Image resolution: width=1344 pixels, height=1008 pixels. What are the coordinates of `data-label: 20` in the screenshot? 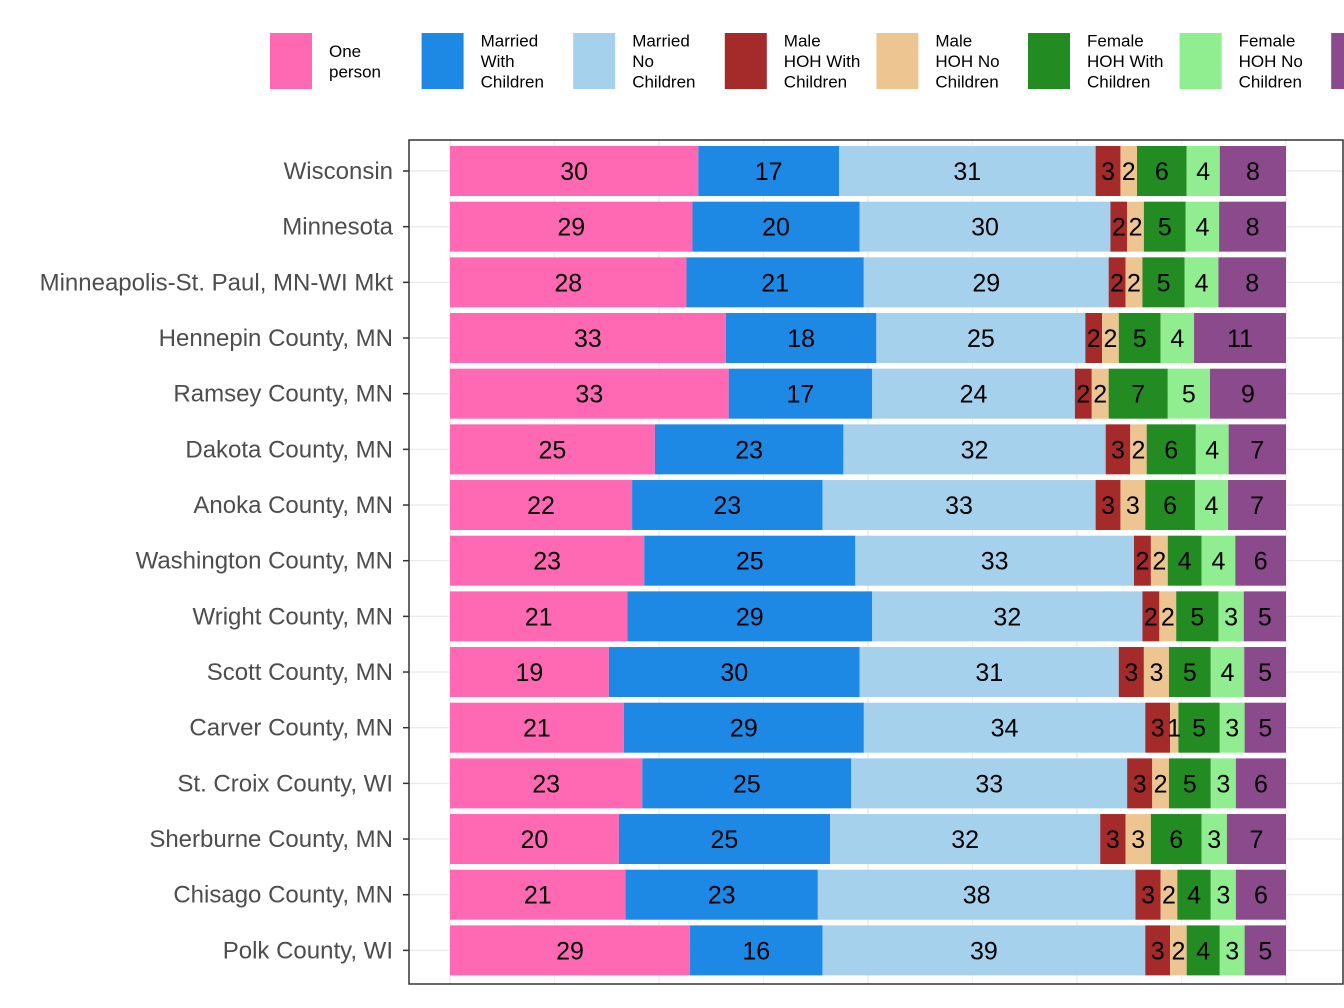 It's located at (776, 228).